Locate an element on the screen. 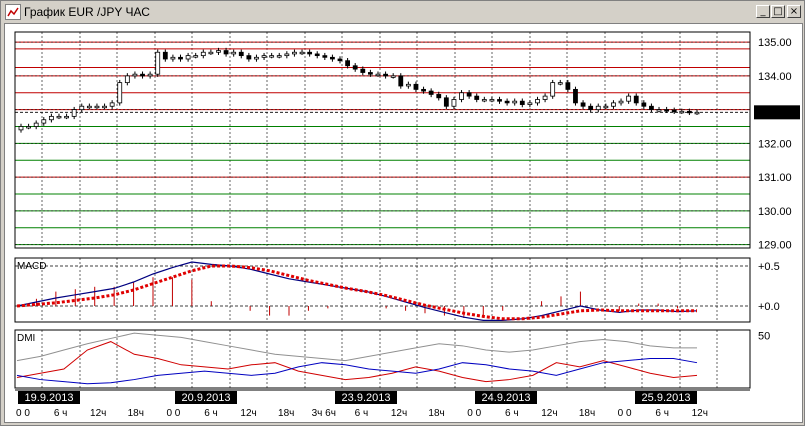 Image resolution: width=805 pixels, height=426 pixels. dmi-tick-label: 50 is located at coordinates (764, 336).